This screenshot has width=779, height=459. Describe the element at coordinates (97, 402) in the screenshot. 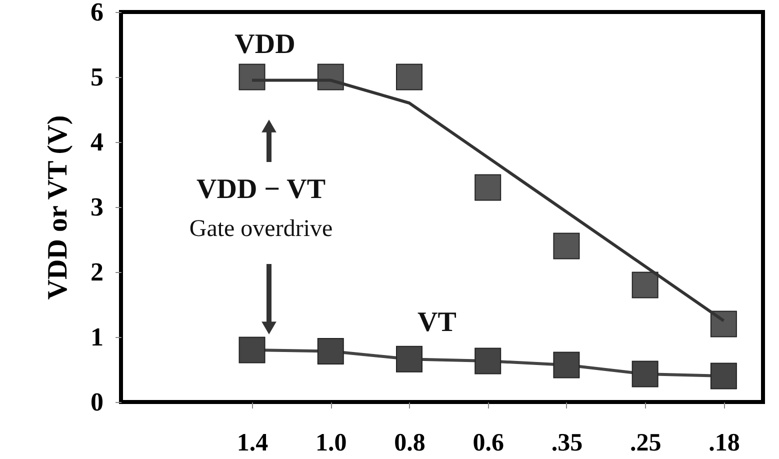

I see `y-tick-label: 0` at that location.